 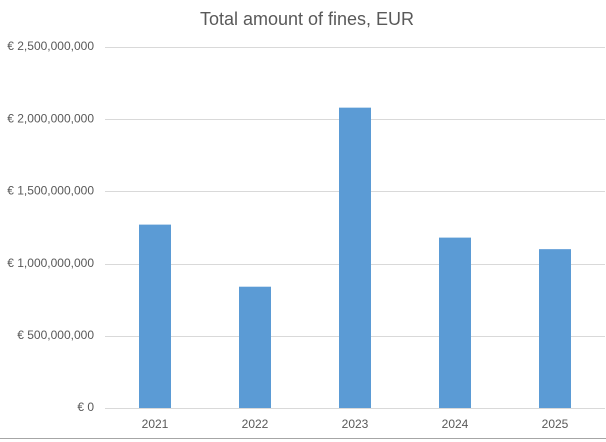 What do you see at coordinates (85, 407) in the screenshot?
I see `y-tick-label: € 0` at bounding box center [85, 407].